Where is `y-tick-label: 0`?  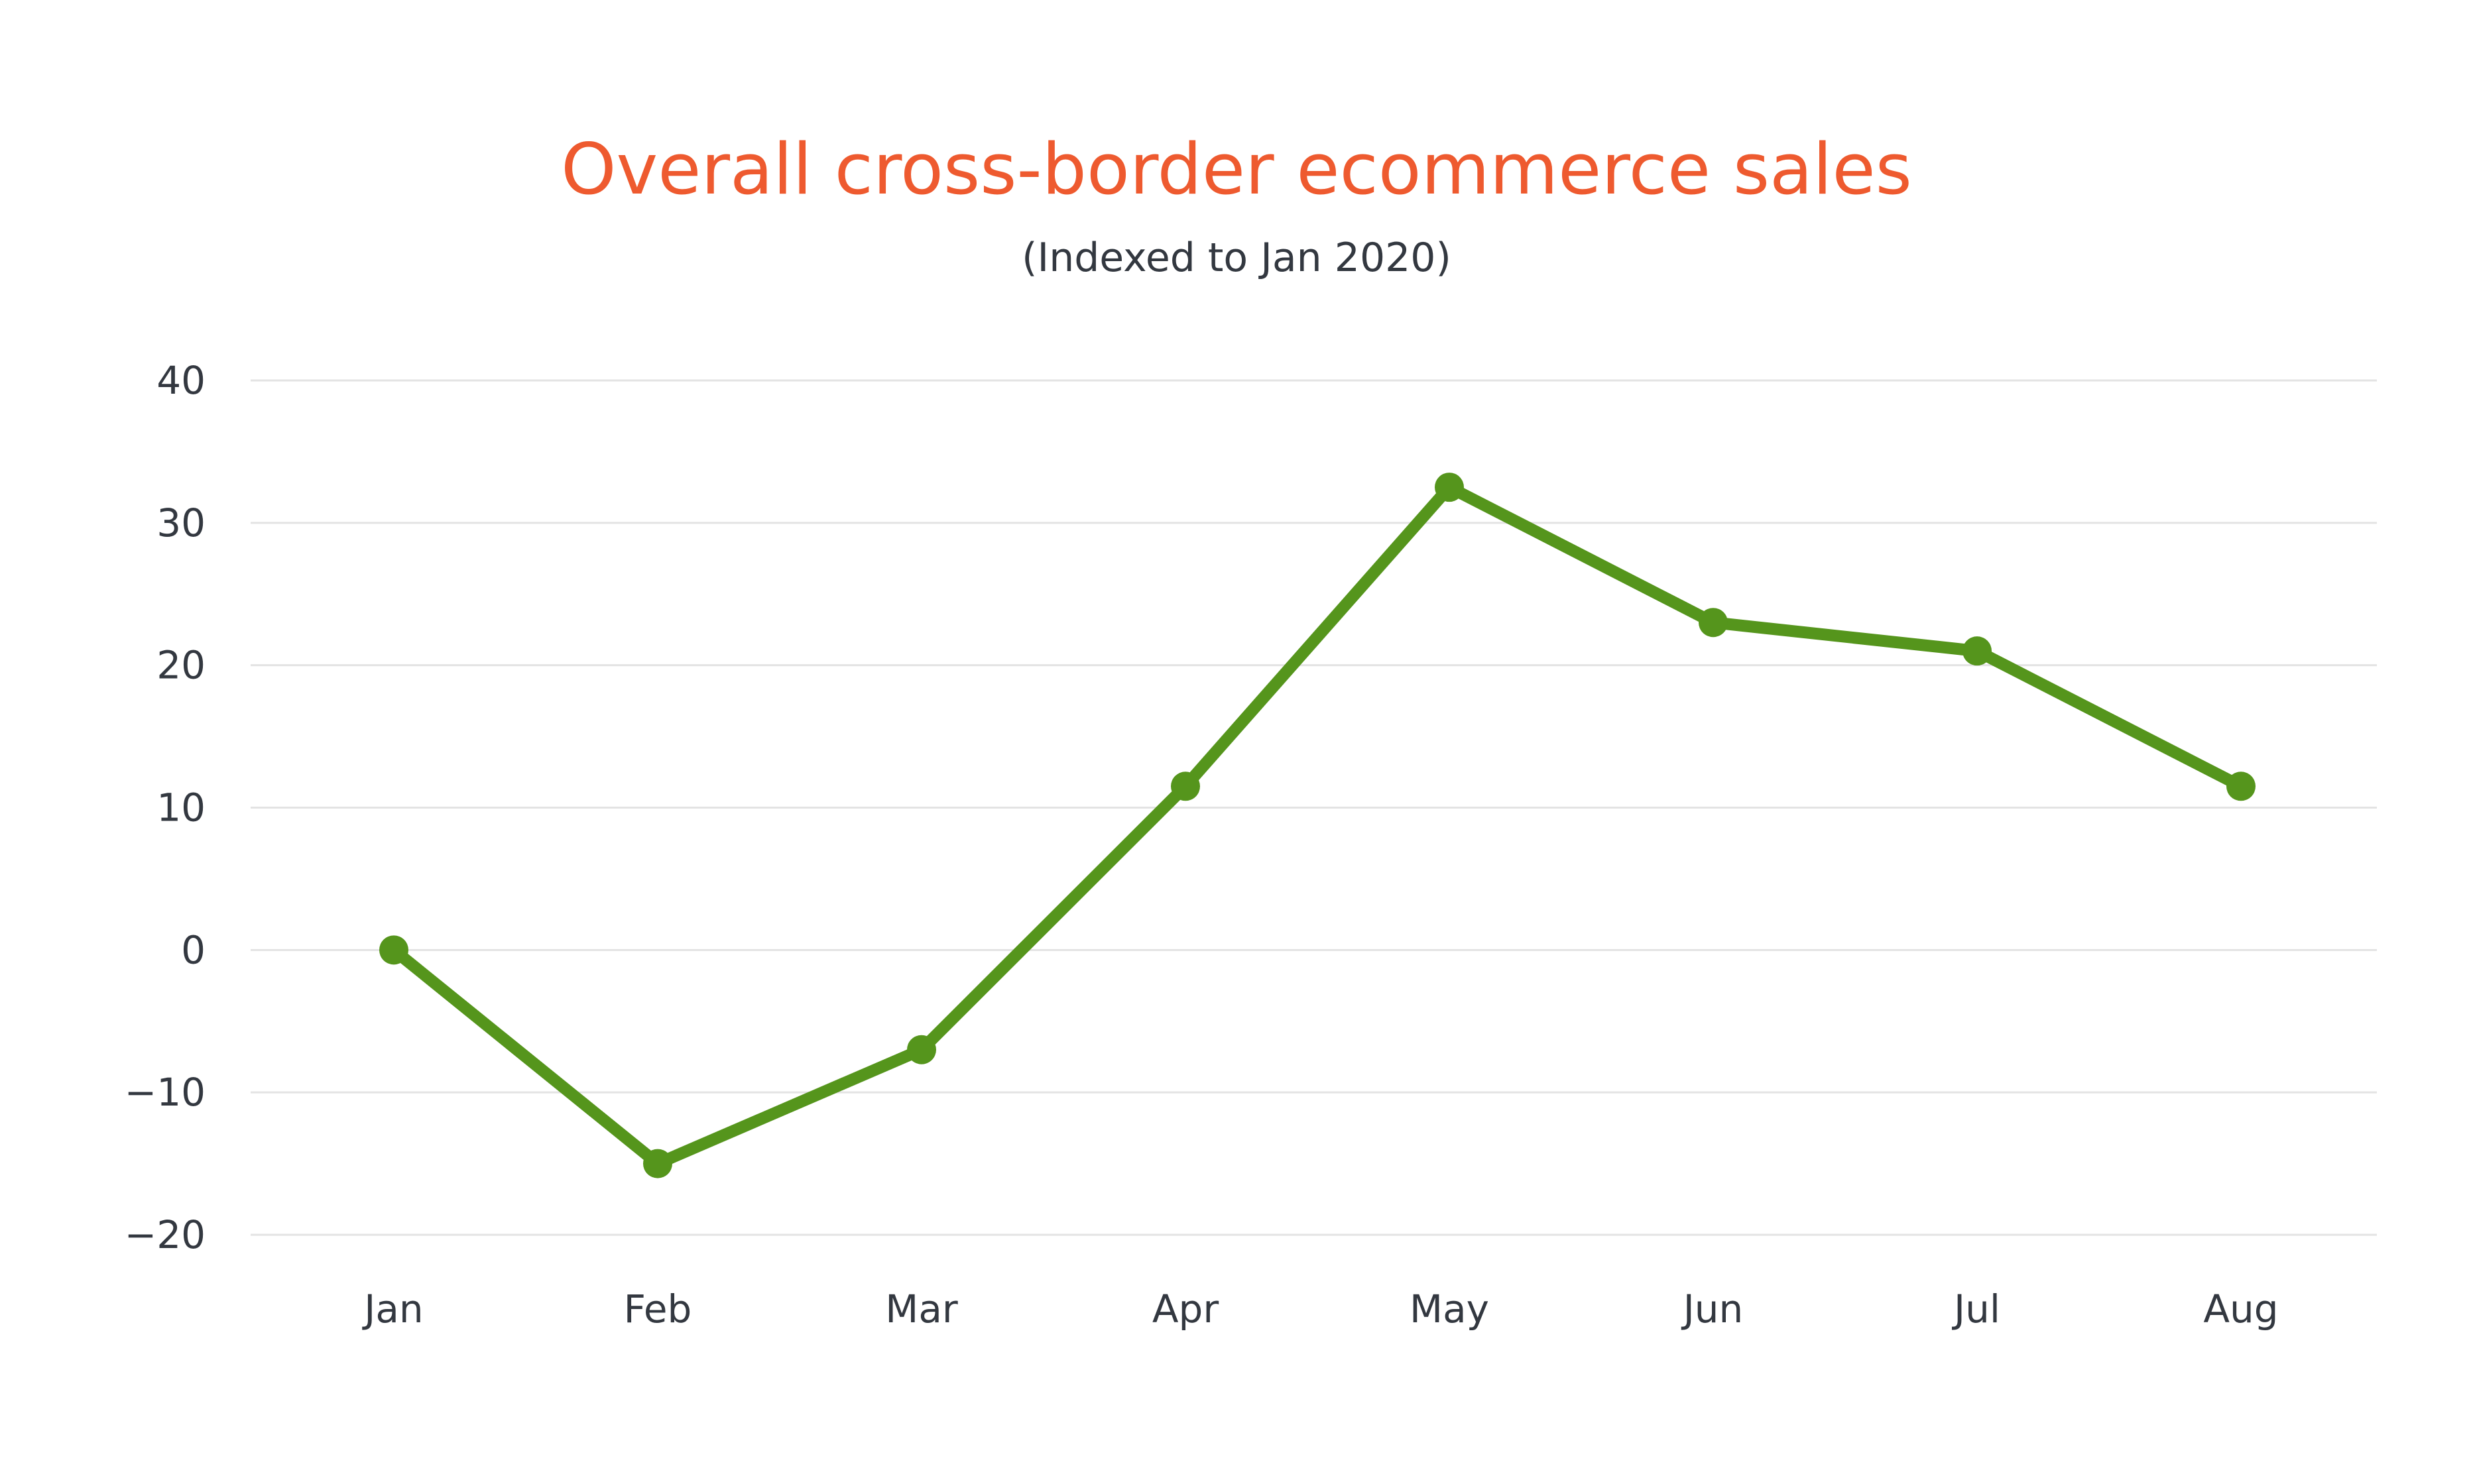 y-tick-label: 0 is located at coordinates (193, 949).